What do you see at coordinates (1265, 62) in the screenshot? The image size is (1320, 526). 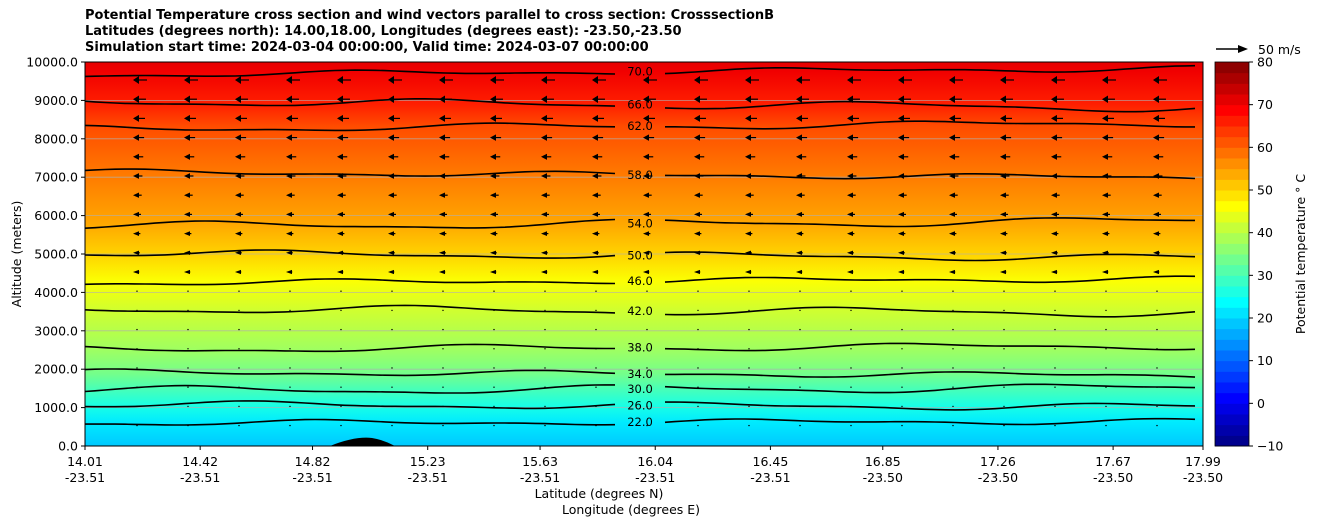 I see `colorbar-tick-label: 80` at bounding box center [1265, 62].